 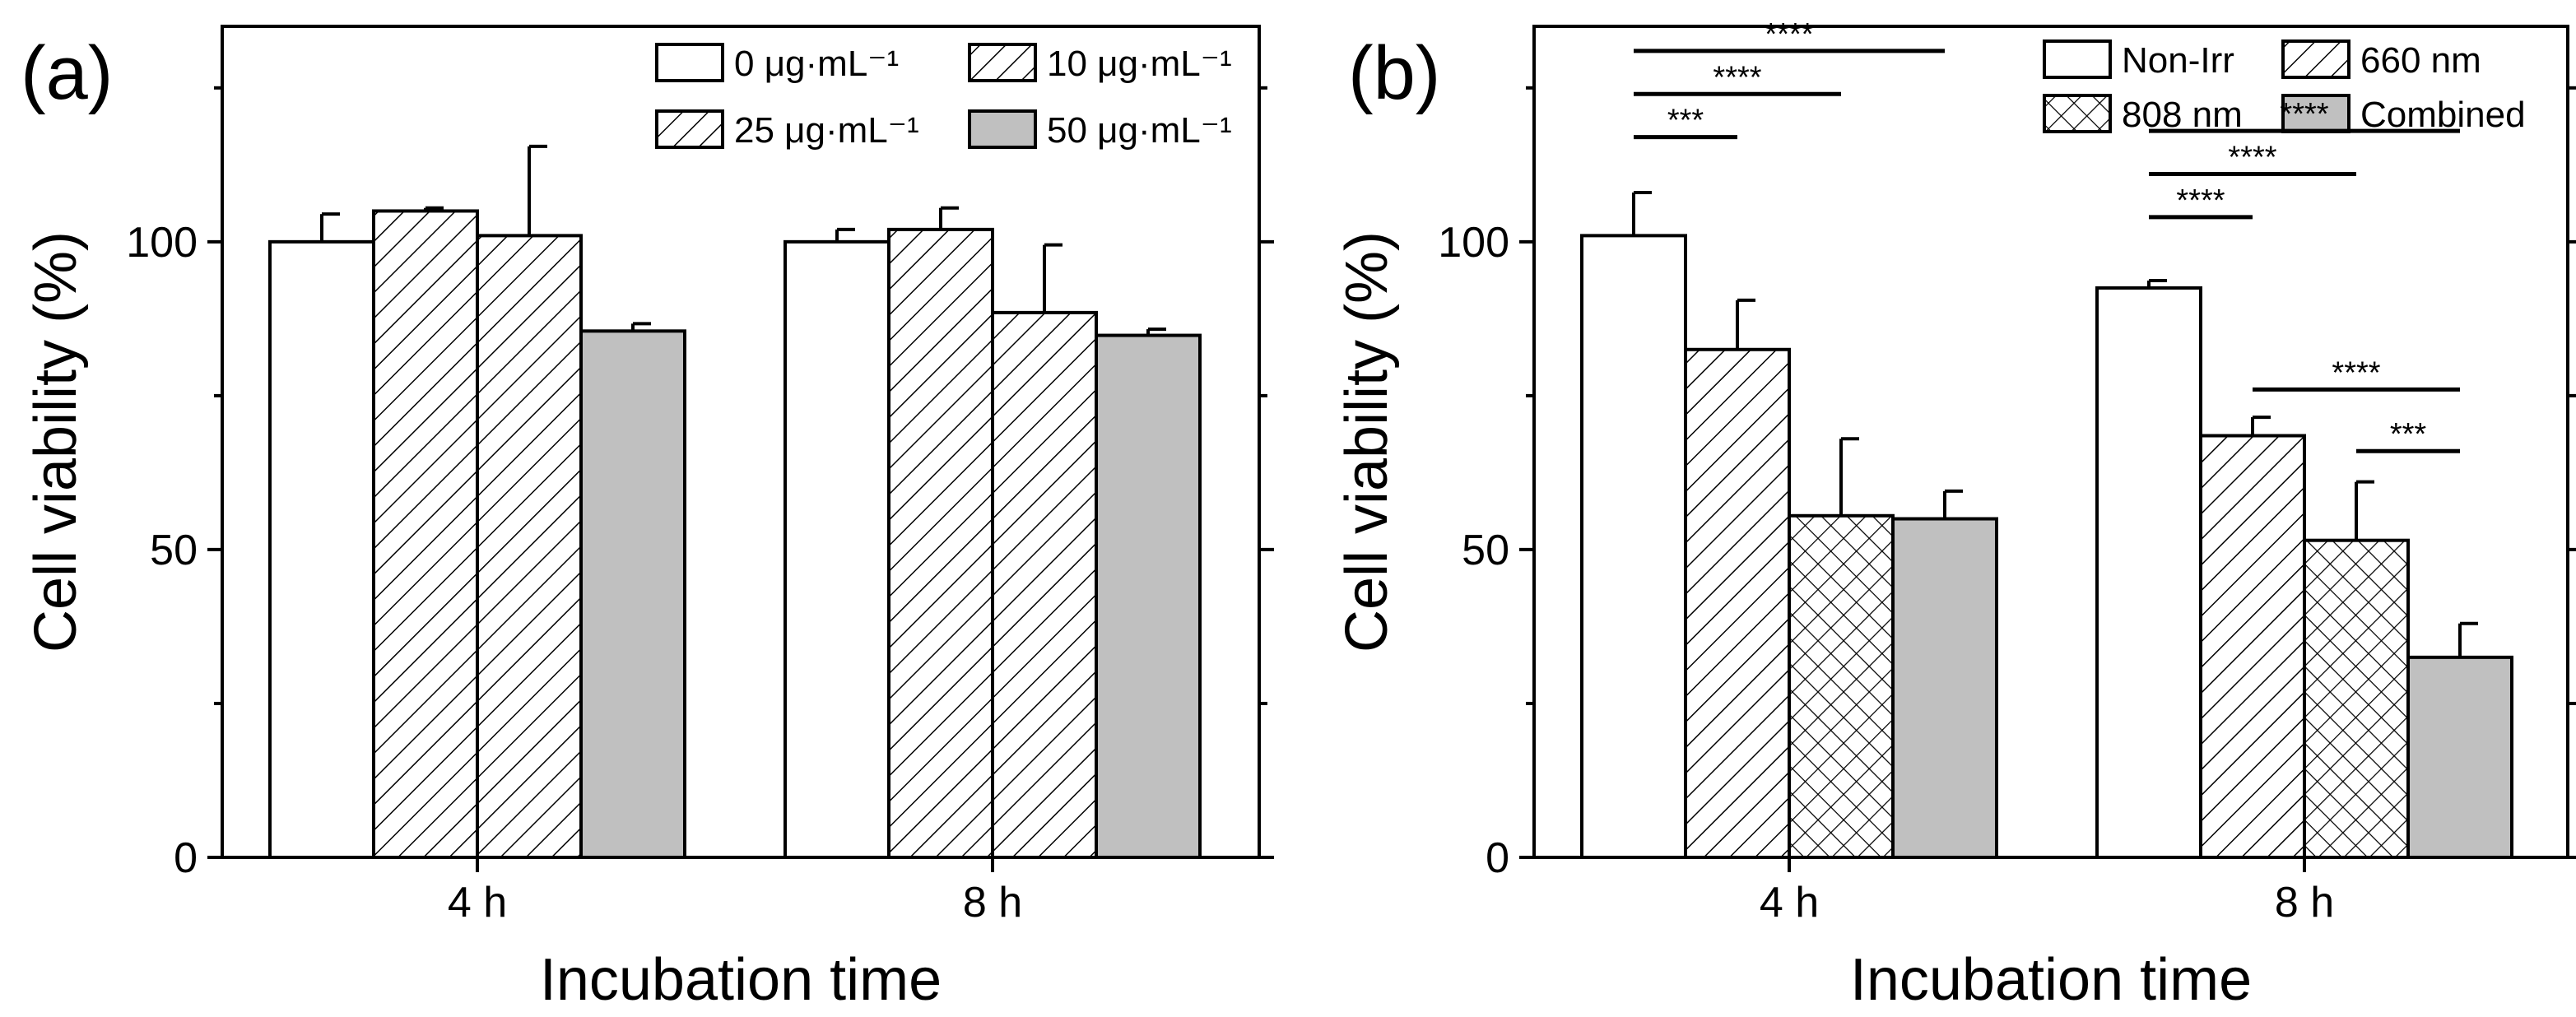 What do you see at coordinates (67, 73) in the screenshot?
I see `panel-label: (a)` at bounding box center [67, 73].